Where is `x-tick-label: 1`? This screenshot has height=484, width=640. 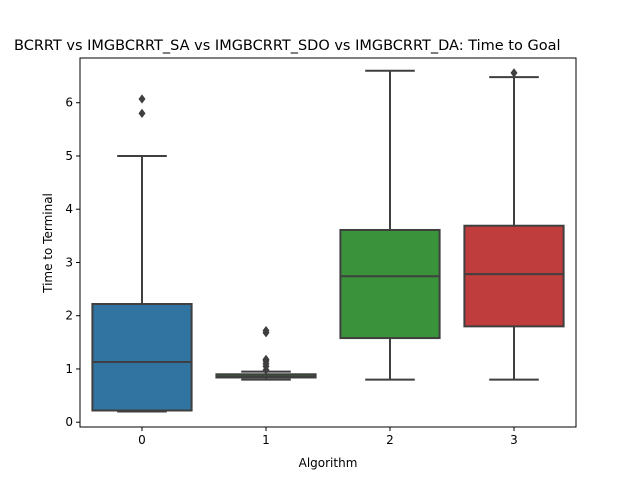
x-tick-label: 1 is located at coordinates (266, 440).